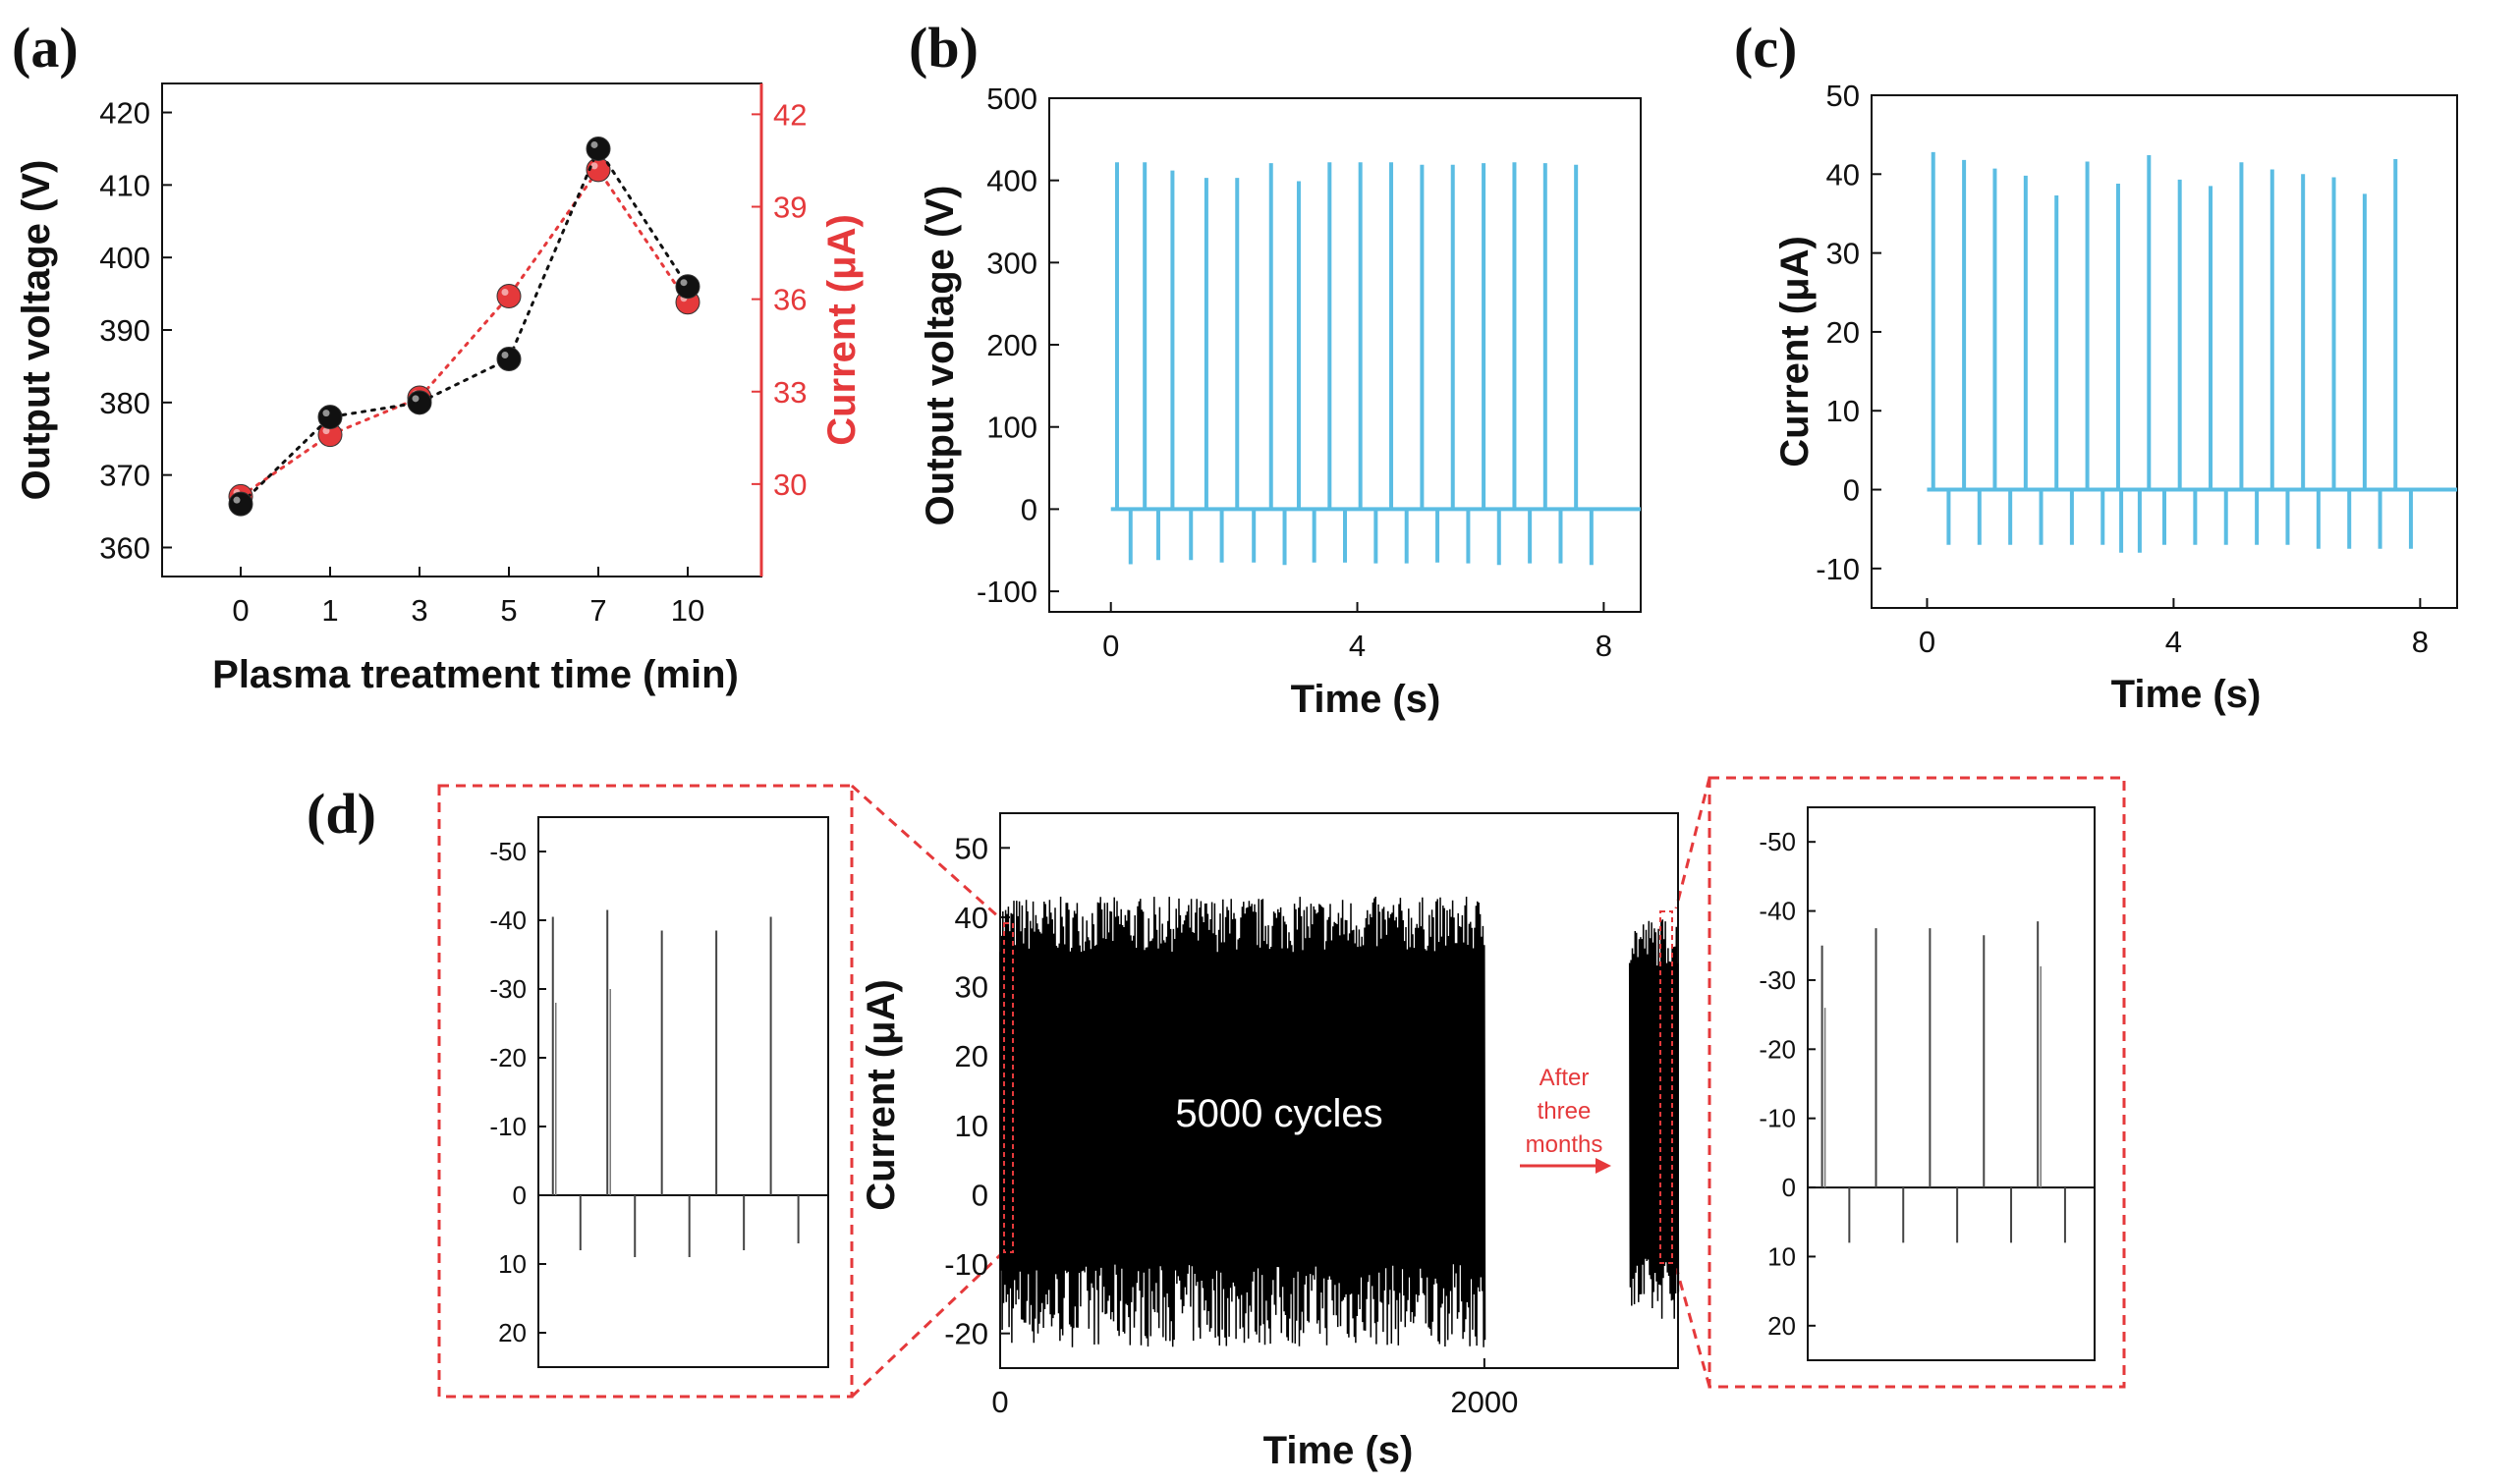 The image size is (2520, 1484). I want to click on b-ytick-label: -100, so click(1007, 592).